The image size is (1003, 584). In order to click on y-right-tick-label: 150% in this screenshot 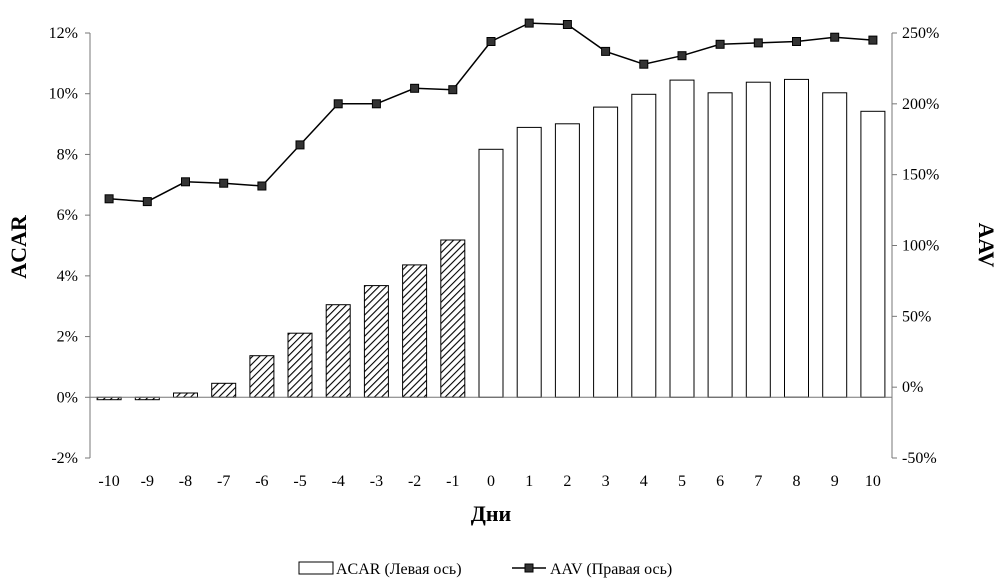, I will do `click(920, 175)`.